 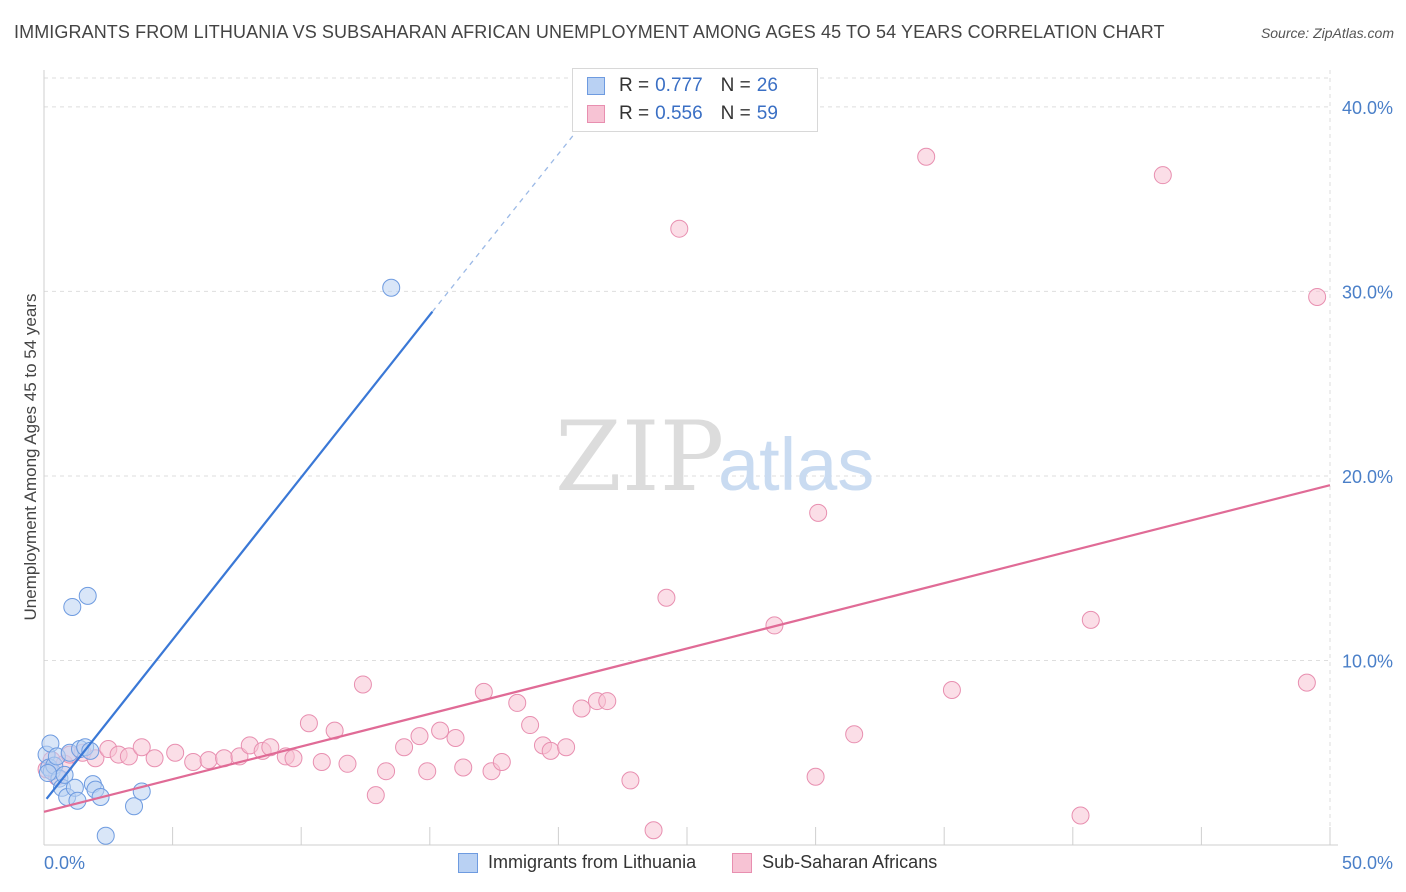 I want to click on legend-row-subsaharan: R = 0.556 N = 59, so click(x=682, y=114).